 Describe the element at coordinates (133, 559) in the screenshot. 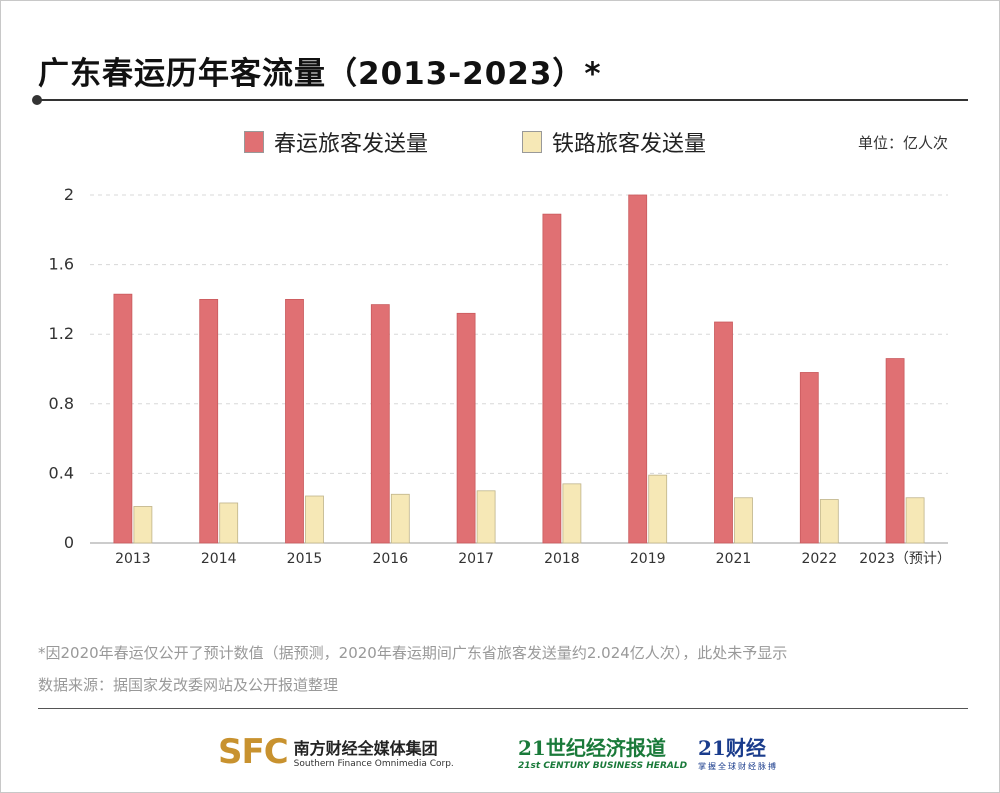

I see `x-tick-label-0: 2013` at that location.